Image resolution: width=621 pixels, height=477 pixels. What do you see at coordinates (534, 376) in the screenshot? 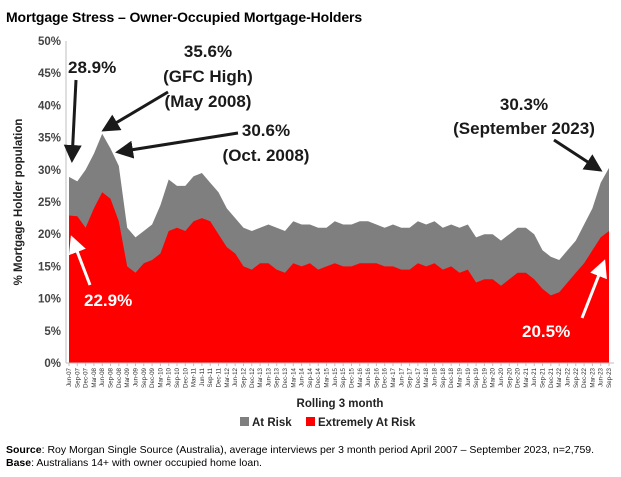
I see `x-tick-label: Jun-21` at bounding box center [534, 376].